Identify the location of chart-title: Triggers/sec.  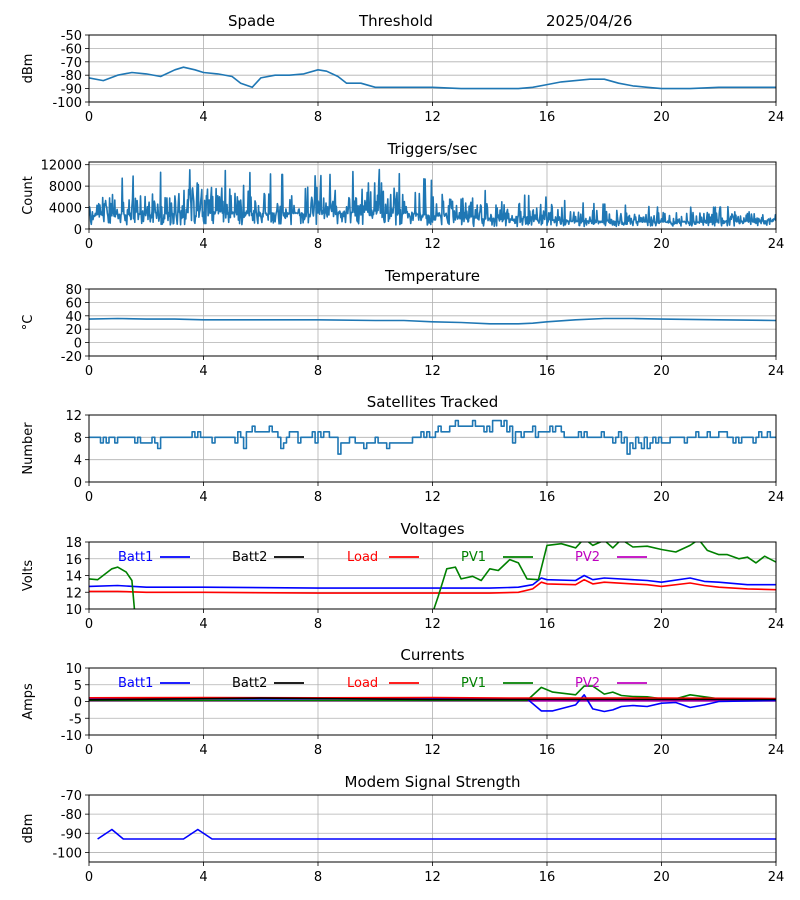
(432, 149).